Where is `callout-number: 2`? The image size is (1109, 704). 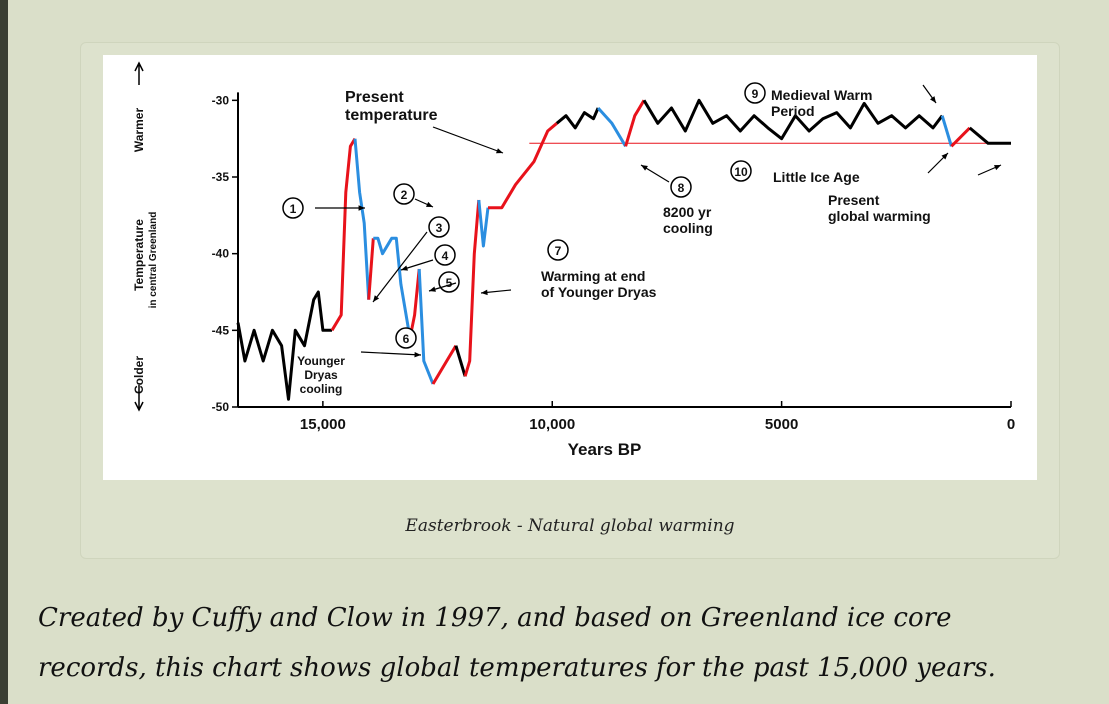 callout-number: 2 is located at coordinates (404, 195).